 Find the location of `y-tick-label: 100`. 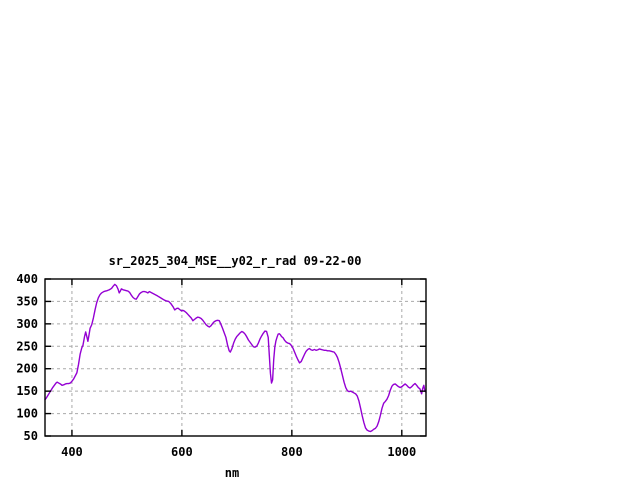

y-tick-label: 100 is located at coordinates (27, 414).